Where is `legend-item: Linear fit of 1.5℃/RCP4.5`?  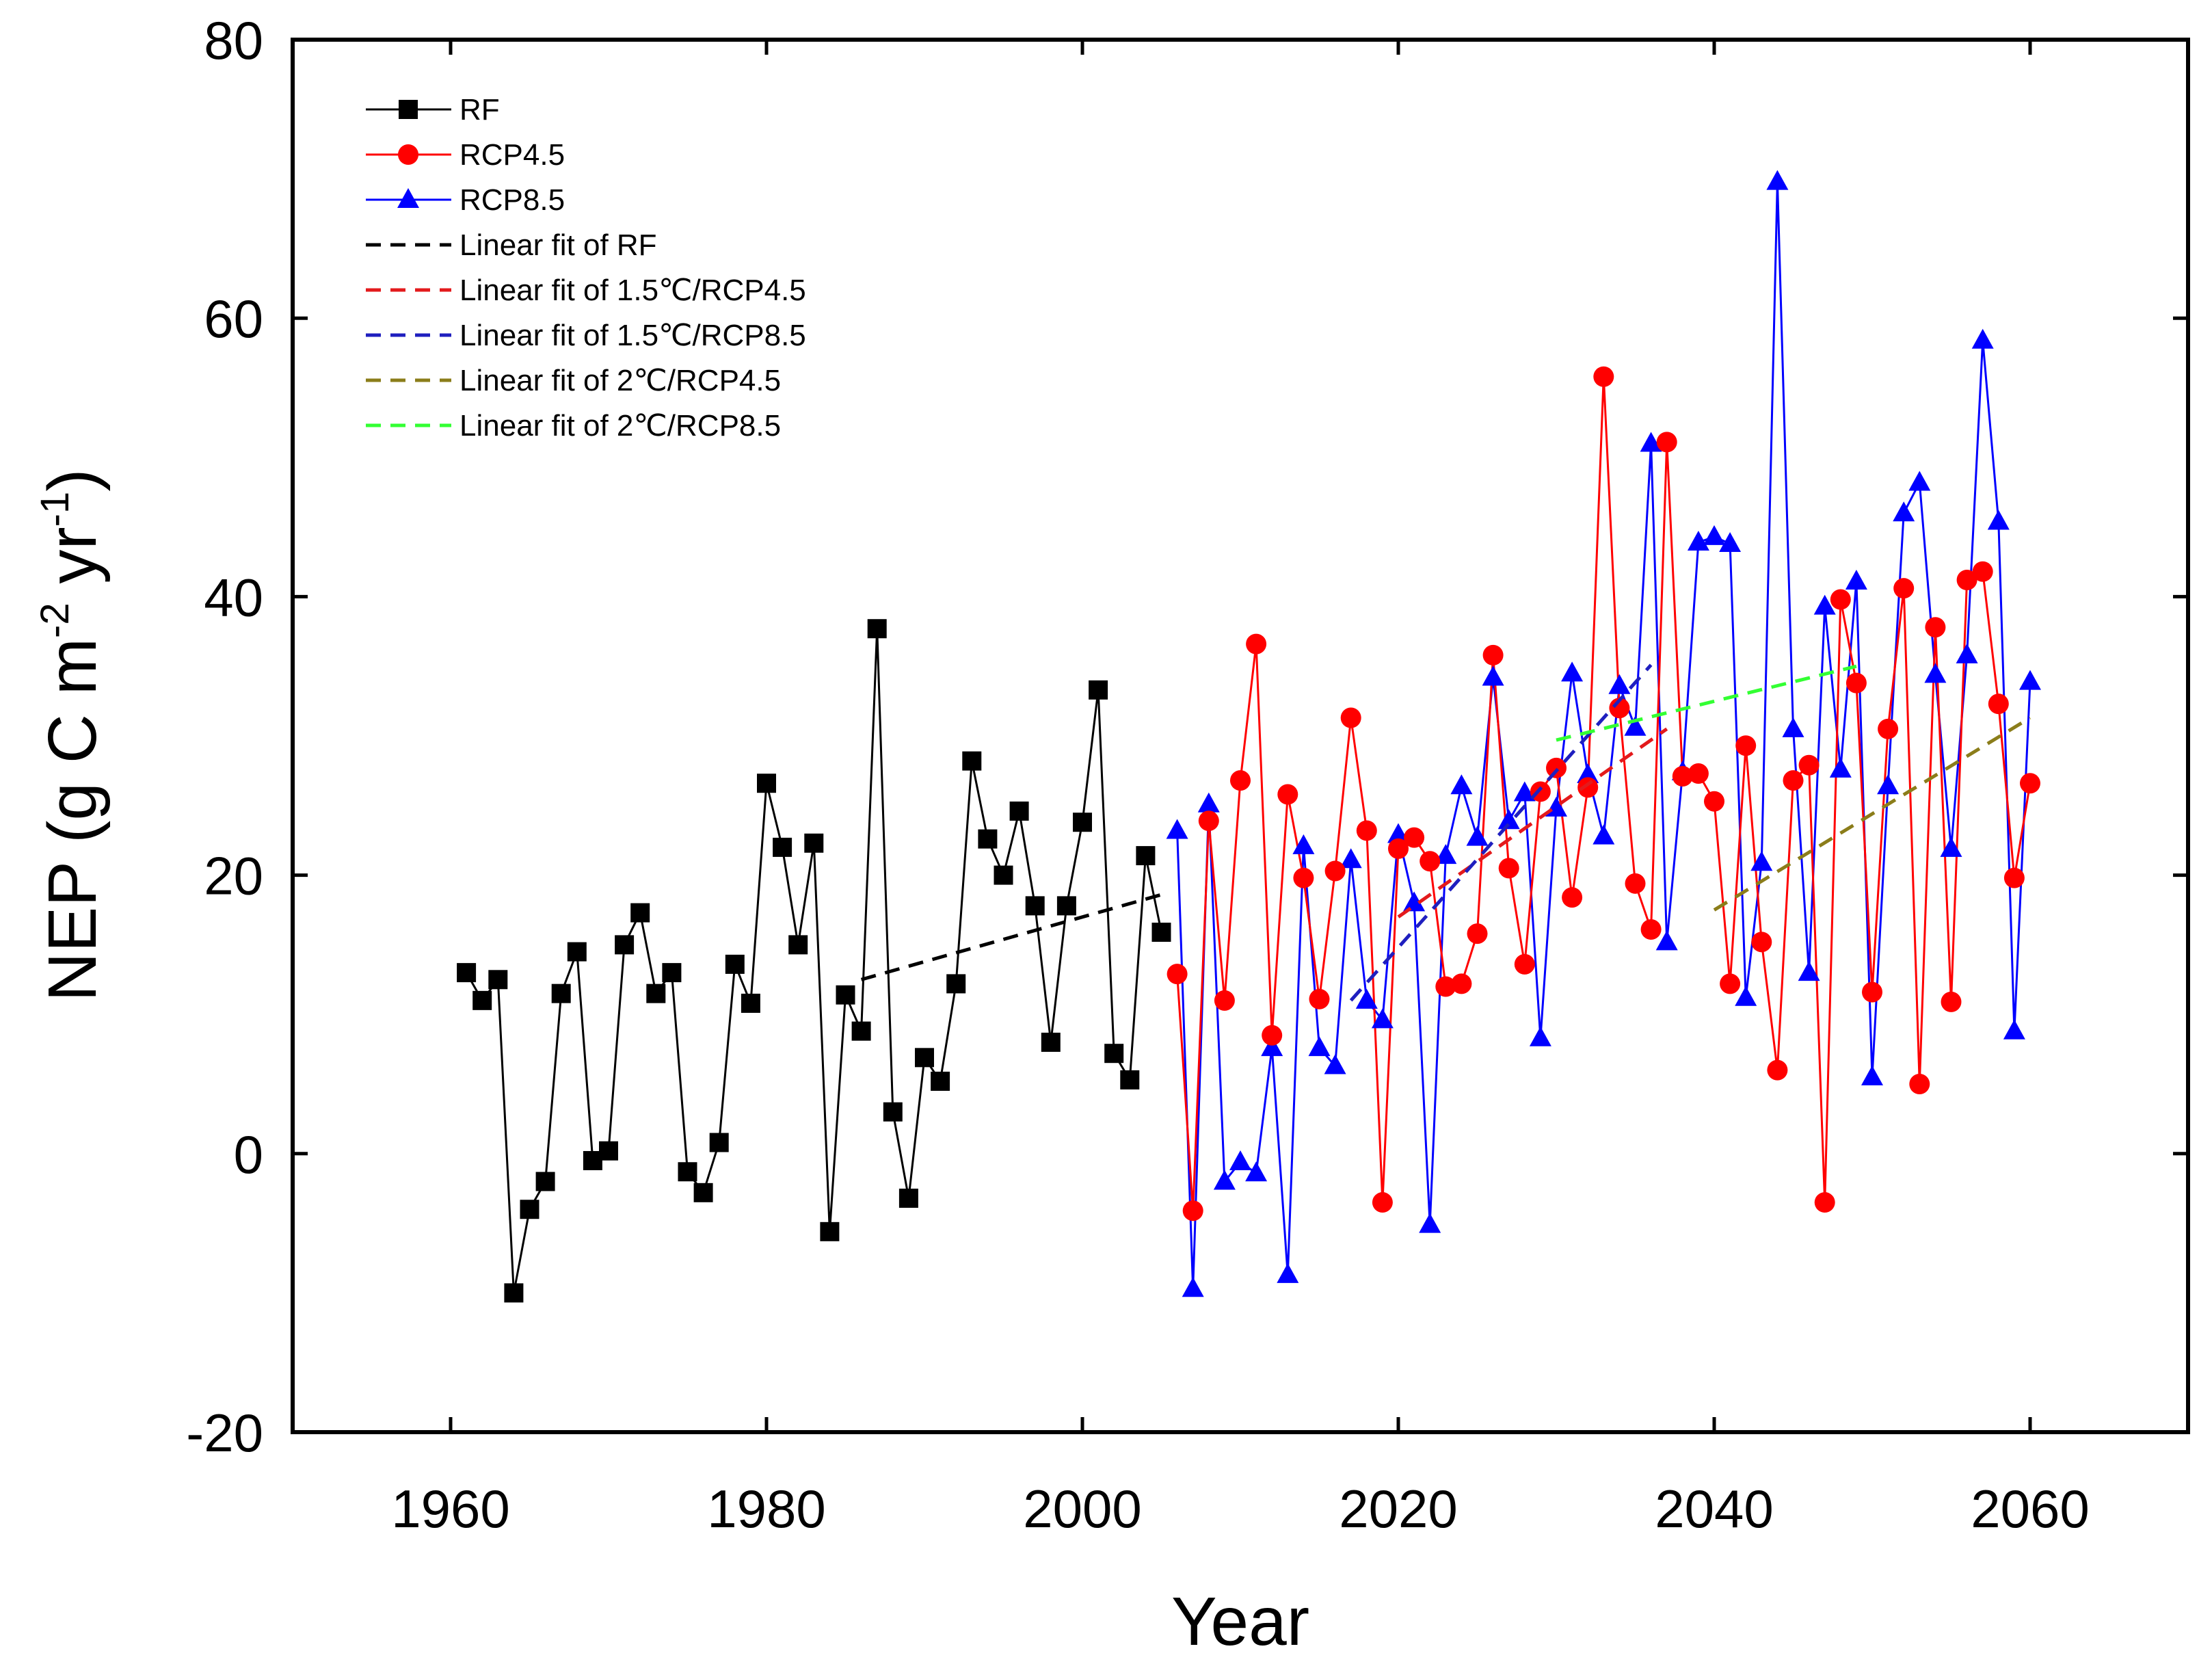
legend-item: Linear fit of 1.5℃/RCP4.5 is located at coordinates (586, 291).